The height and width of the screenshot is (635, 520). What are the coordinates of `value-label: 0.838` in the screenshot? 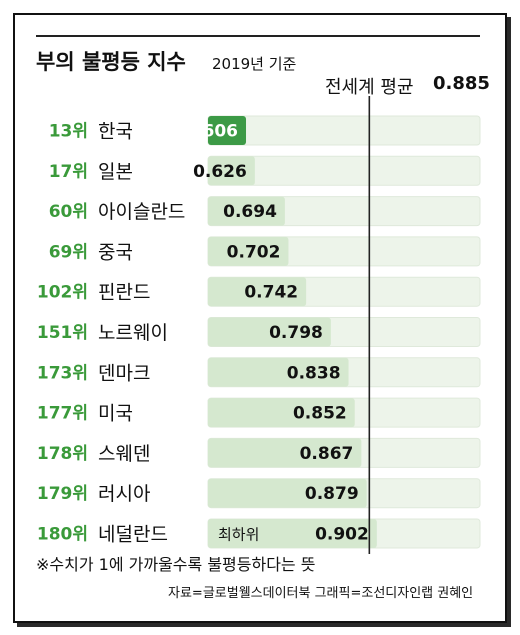 It's located at (314, 373).